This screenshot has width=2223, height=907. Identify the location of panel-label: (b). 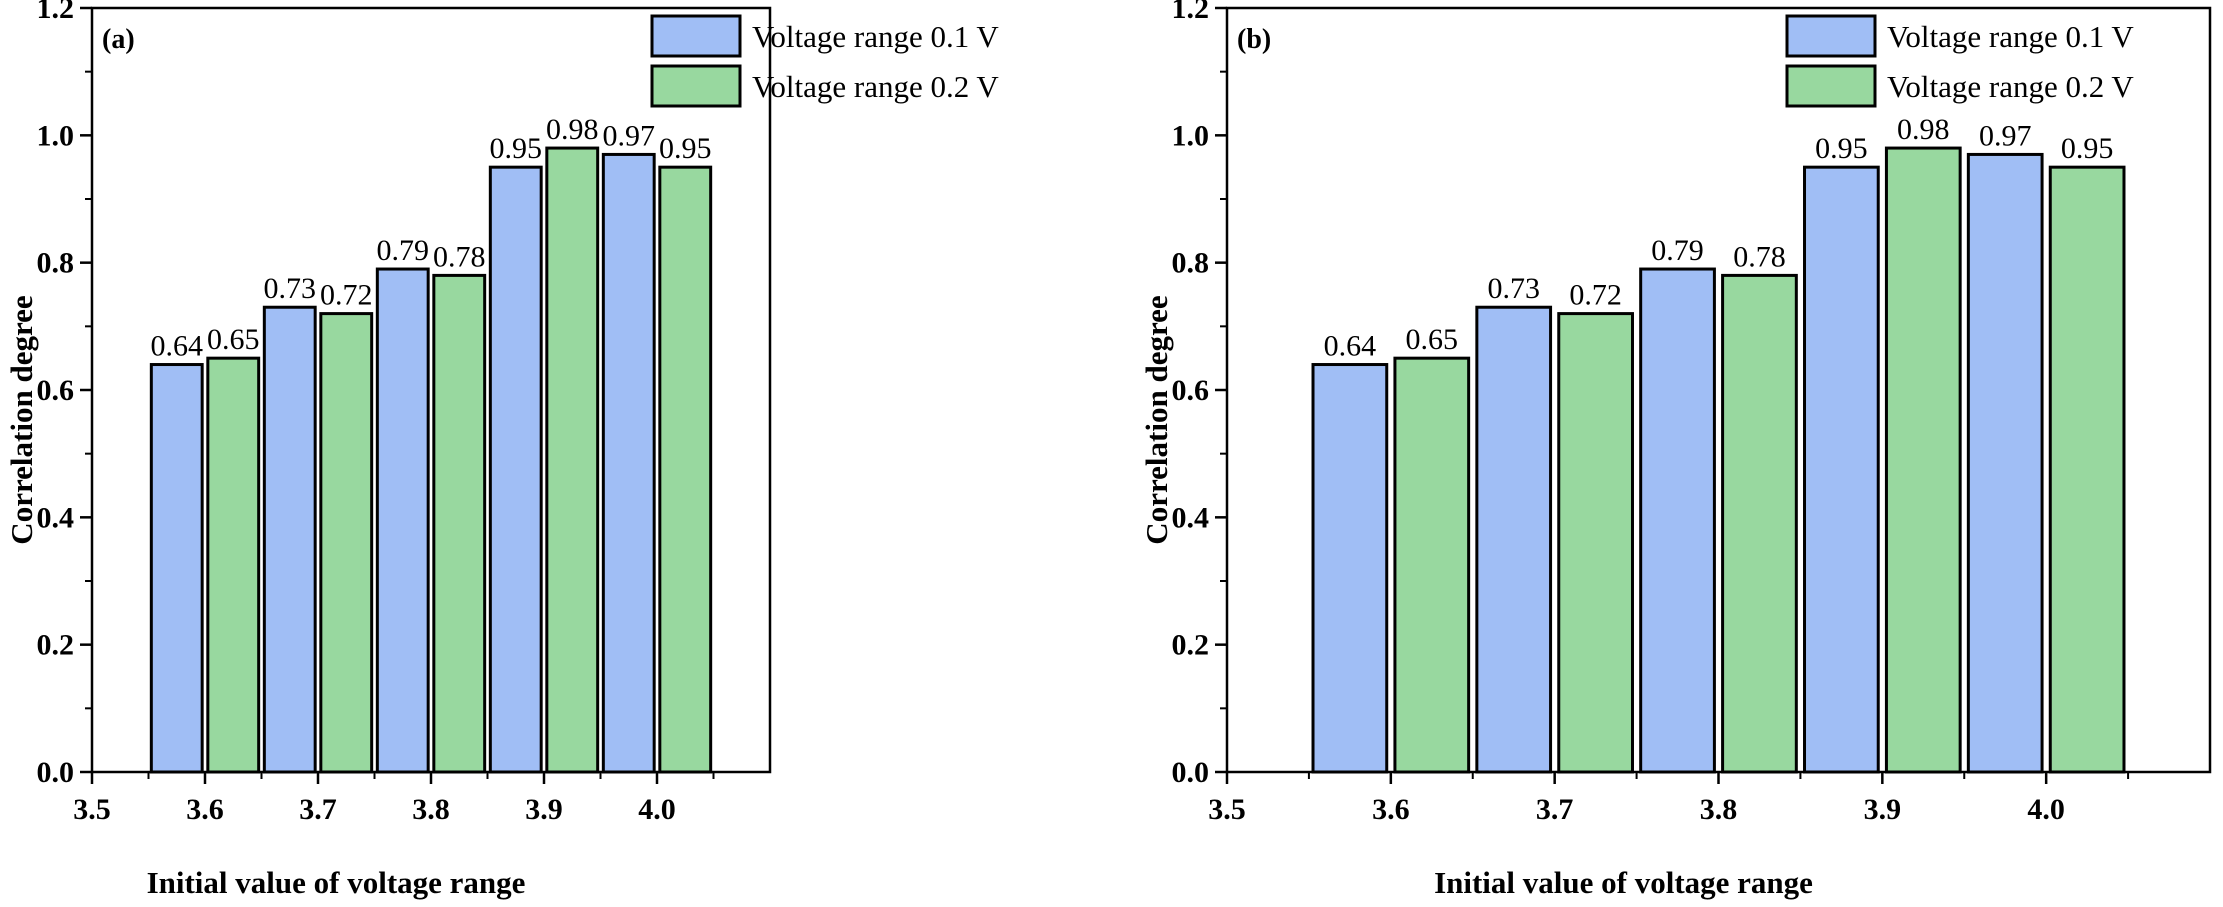
(1254, 39).